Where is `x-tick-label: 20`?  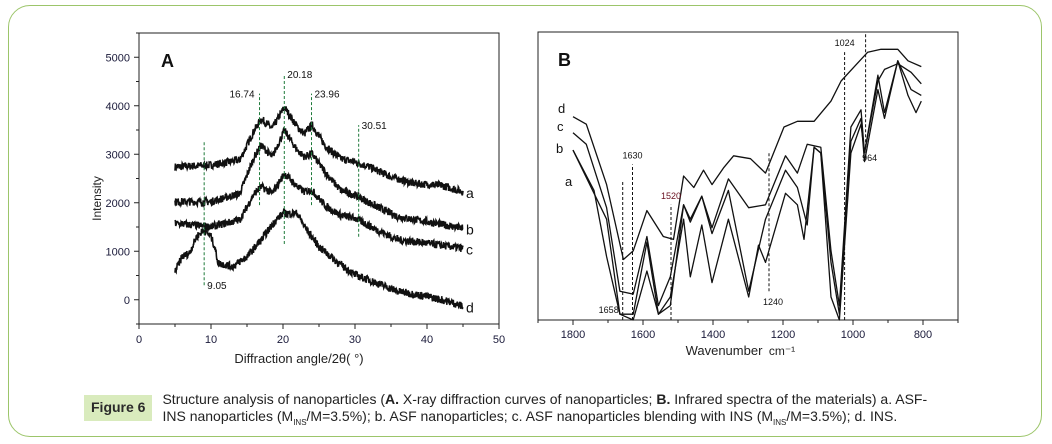
x-tick-label: 20 is located at coordinates (283, 340).